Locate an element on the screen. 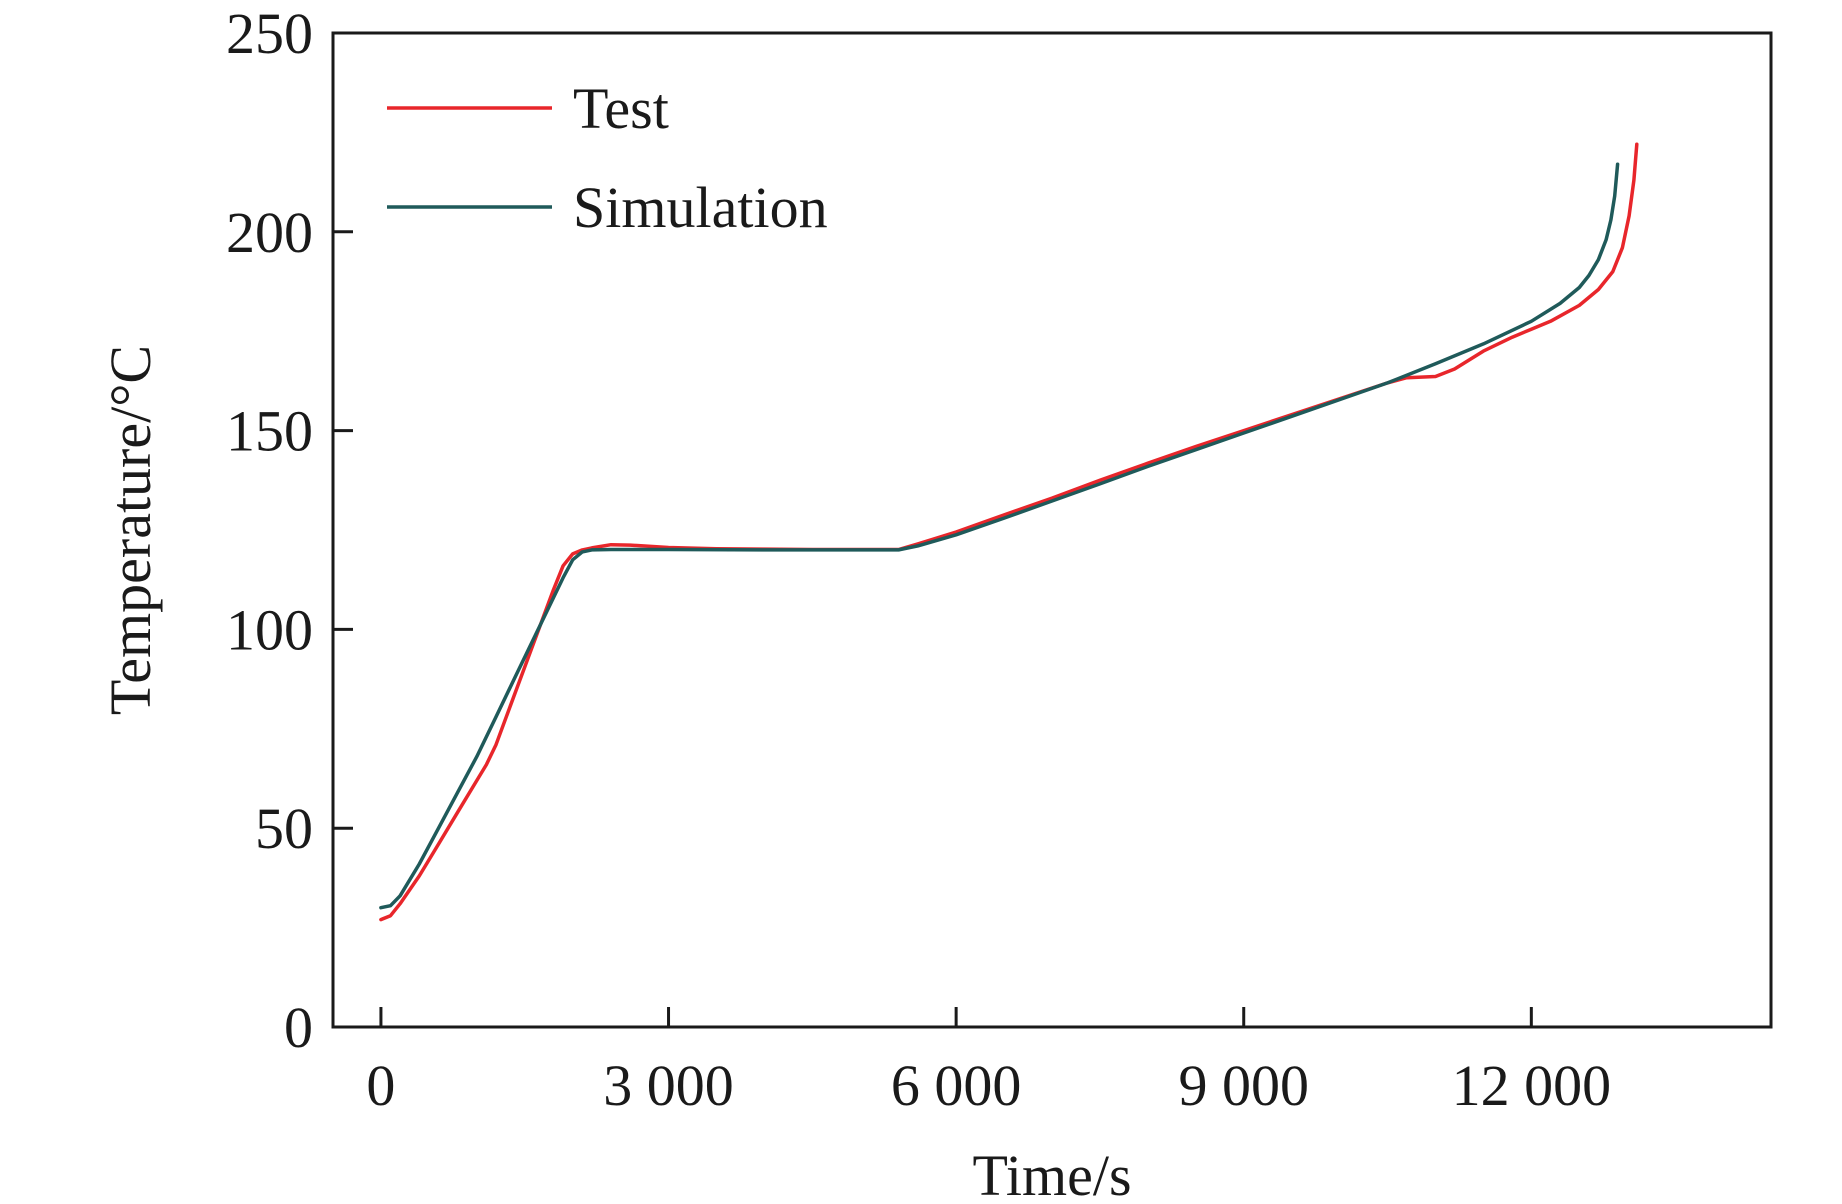 The image size is (1842, 1204). y-tick-label: 200 is located at coordinates (269, 232).